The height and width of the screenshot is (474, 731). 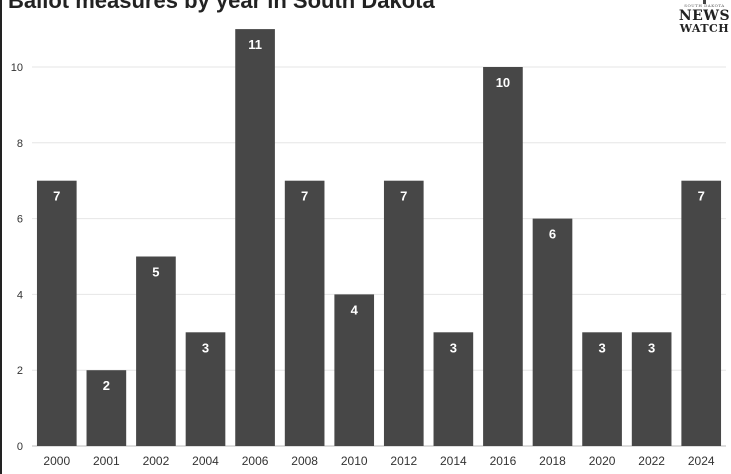 What do you see at coordinates (453, 389) in the screenshot?
I see `bar-2014` at bounding box center [453, 389].